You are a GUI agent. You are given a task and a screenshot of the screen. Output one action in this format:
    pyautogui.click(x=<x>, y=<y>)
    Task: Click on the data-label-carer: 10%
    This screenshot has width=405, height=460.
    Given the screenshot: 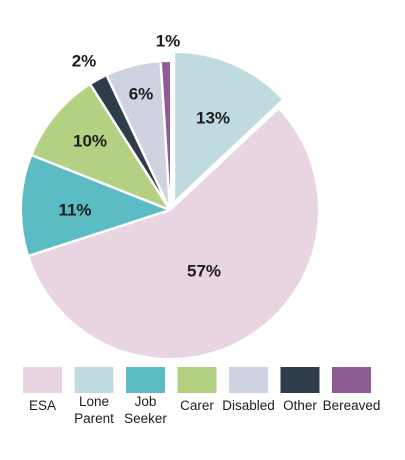 What is the action you would take?
    pyautogui.click(x=90, y=140)
    